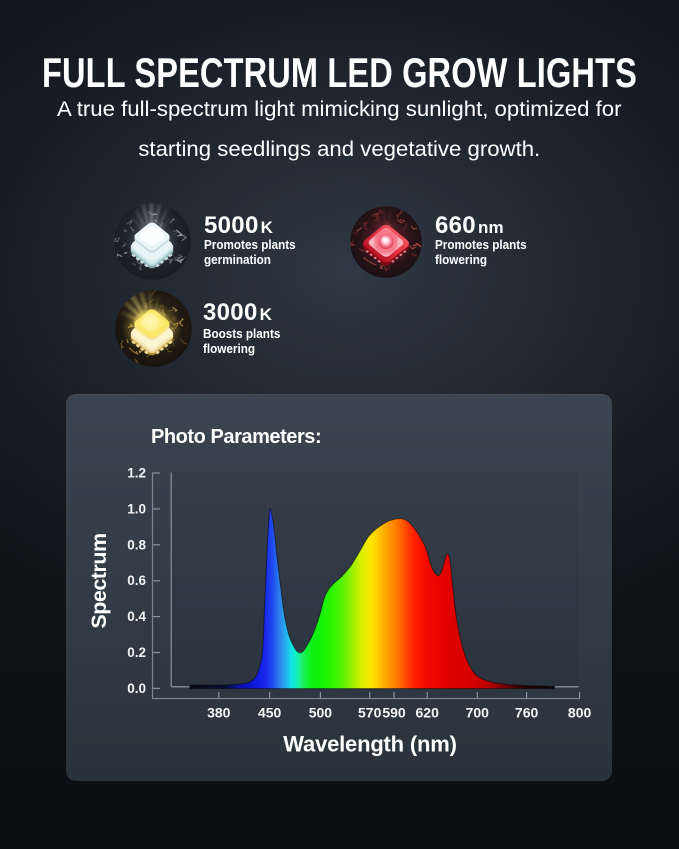  What do you see at coordinates (236, 437) in the screenshot?
I see `svg-text: Photo Parameters:` at bounding box center [236, 437].